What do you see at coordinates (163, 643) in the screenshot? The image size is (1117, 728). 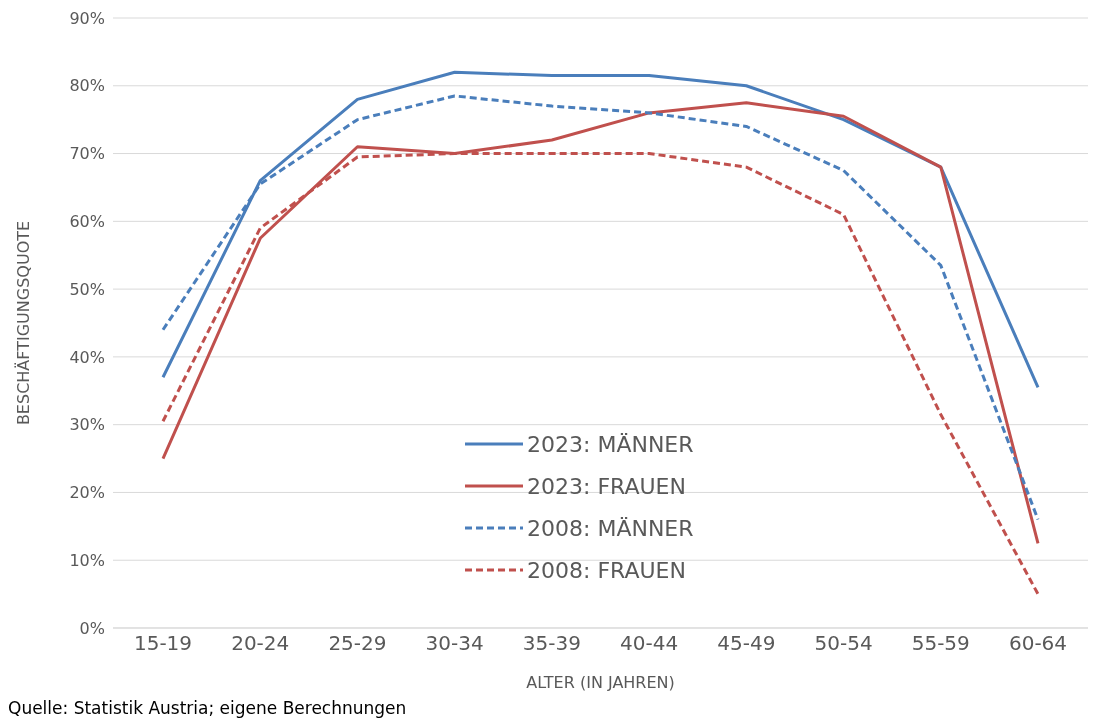 I see `x-tick-label: 15-19` at bounding box center [163, 643].